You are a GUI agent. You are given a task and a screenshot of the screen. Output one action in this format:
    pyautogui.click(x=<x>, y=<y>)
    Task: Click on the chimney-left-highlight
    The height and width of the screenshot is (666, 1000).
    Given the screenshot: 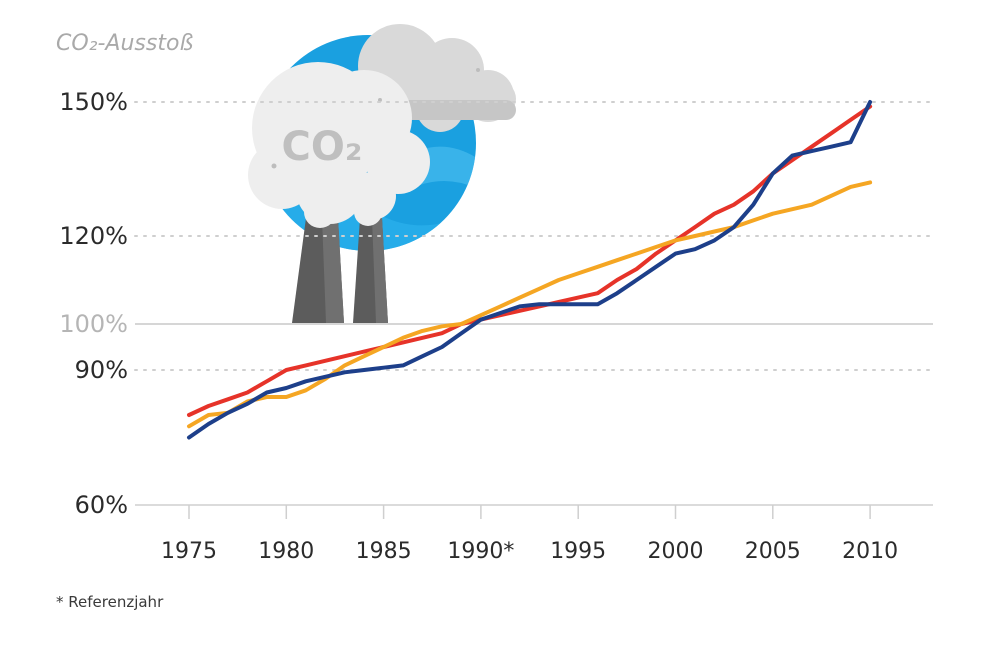 What is the action you would take?
    pyautogui.click(x=333, y=270)
    